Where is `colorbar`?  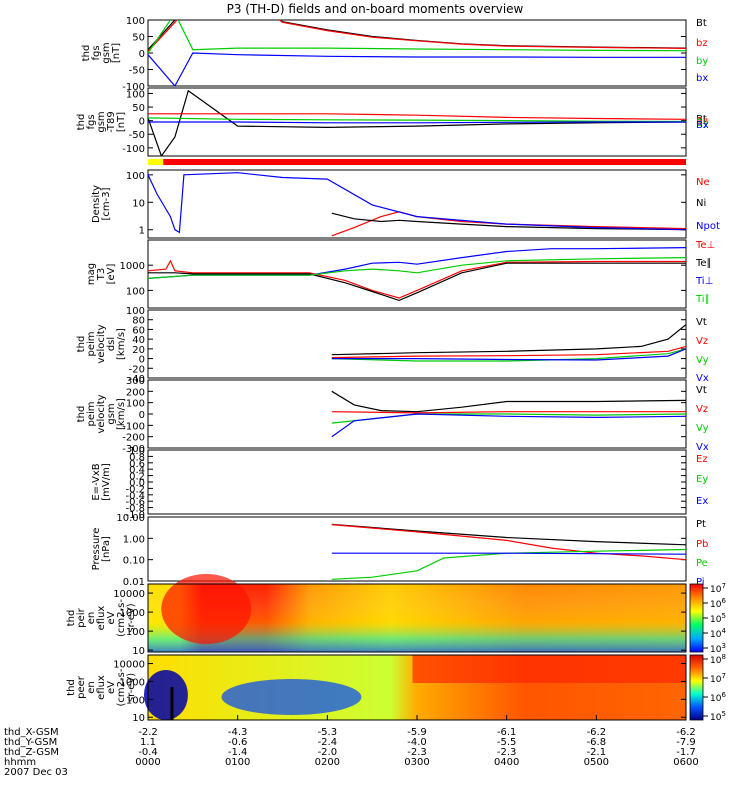 colorbar is located at coordinates (696, 618).